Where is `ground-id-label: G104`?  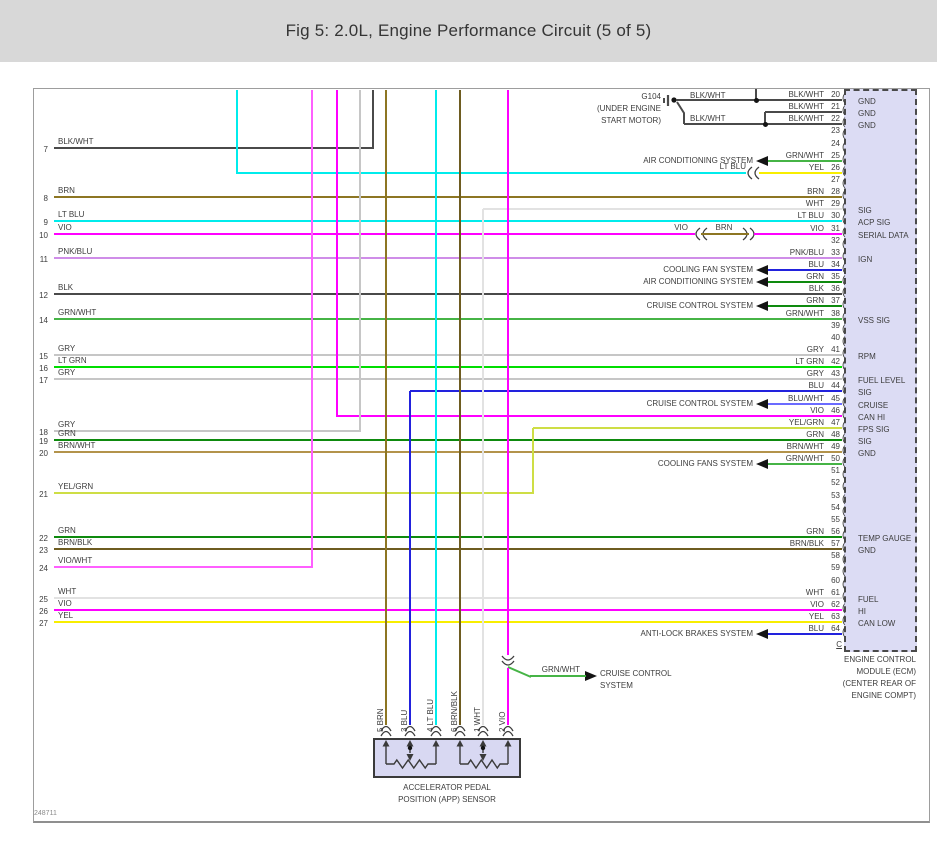
ground-id-label: G104 is located at coordinates (651, 96).